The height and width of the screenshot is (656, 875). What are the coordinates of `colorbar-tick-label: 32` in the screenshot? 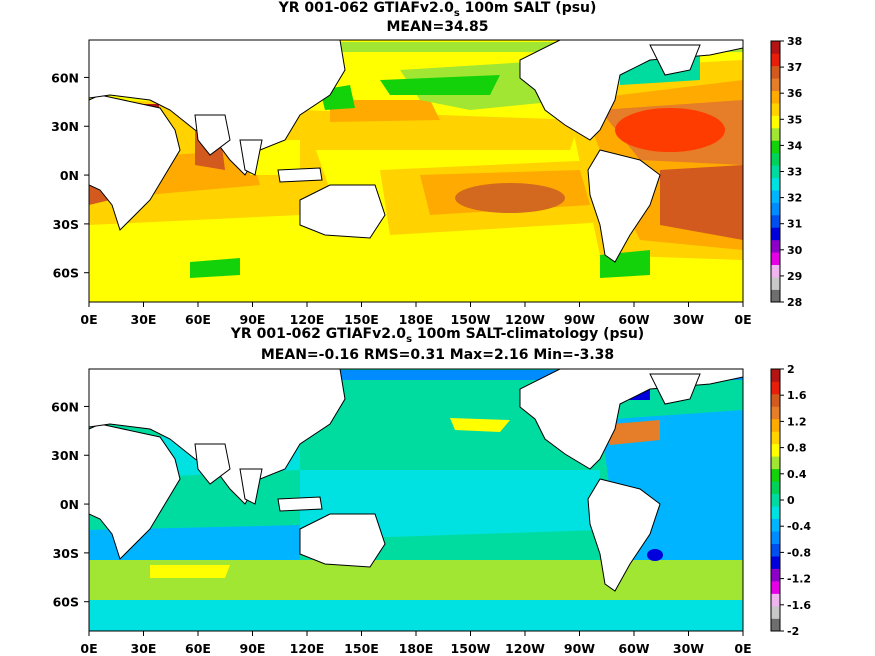 It's located at (794, 198).